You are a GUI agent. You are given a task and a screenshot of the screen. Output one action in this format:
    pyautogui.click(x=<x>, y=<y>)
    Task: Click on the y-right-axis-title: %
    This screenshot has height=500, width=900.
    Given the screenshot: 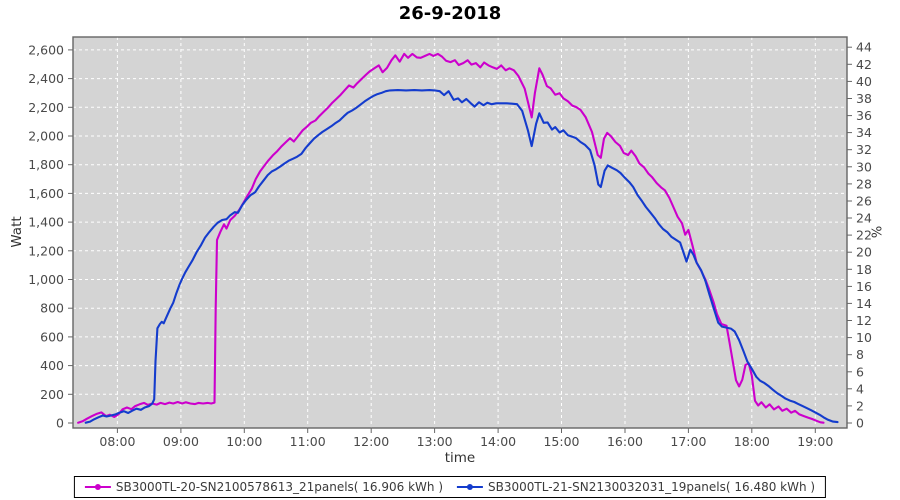 What is the action you would take?
    pyautogui.click(x=878, y=232)
    